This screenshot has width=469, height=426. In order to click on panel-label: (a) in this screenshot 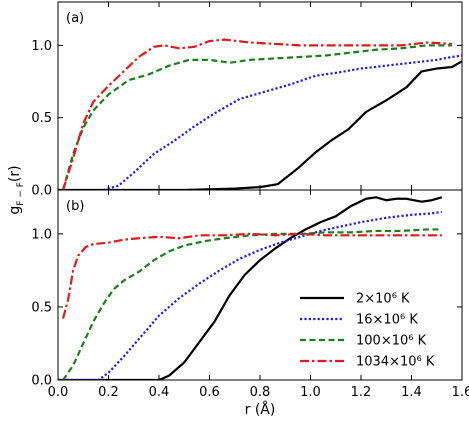, I will do `click(75, 18)`.